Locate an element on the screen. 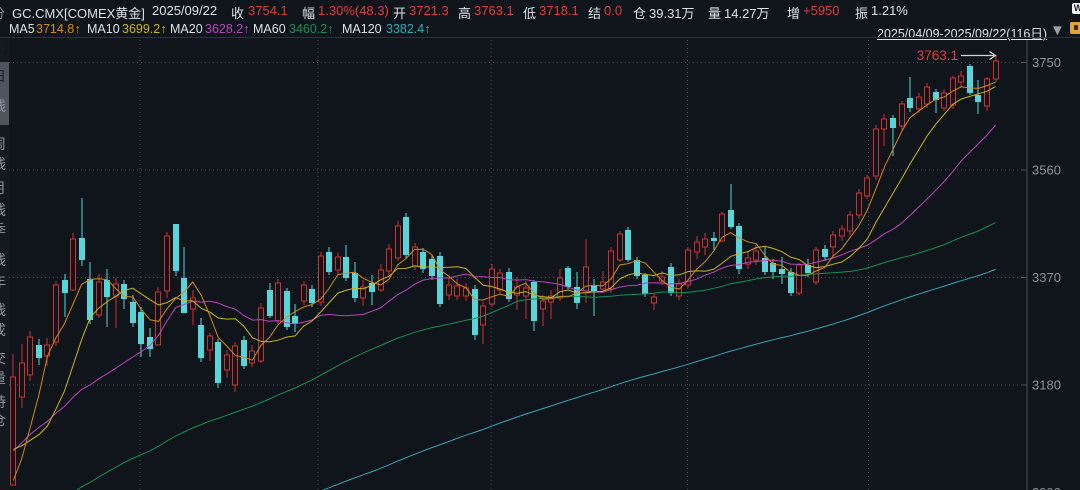 This screenshot has width=1080, height=490. svg-text: 3750 is located at coordinates (1046, 62).